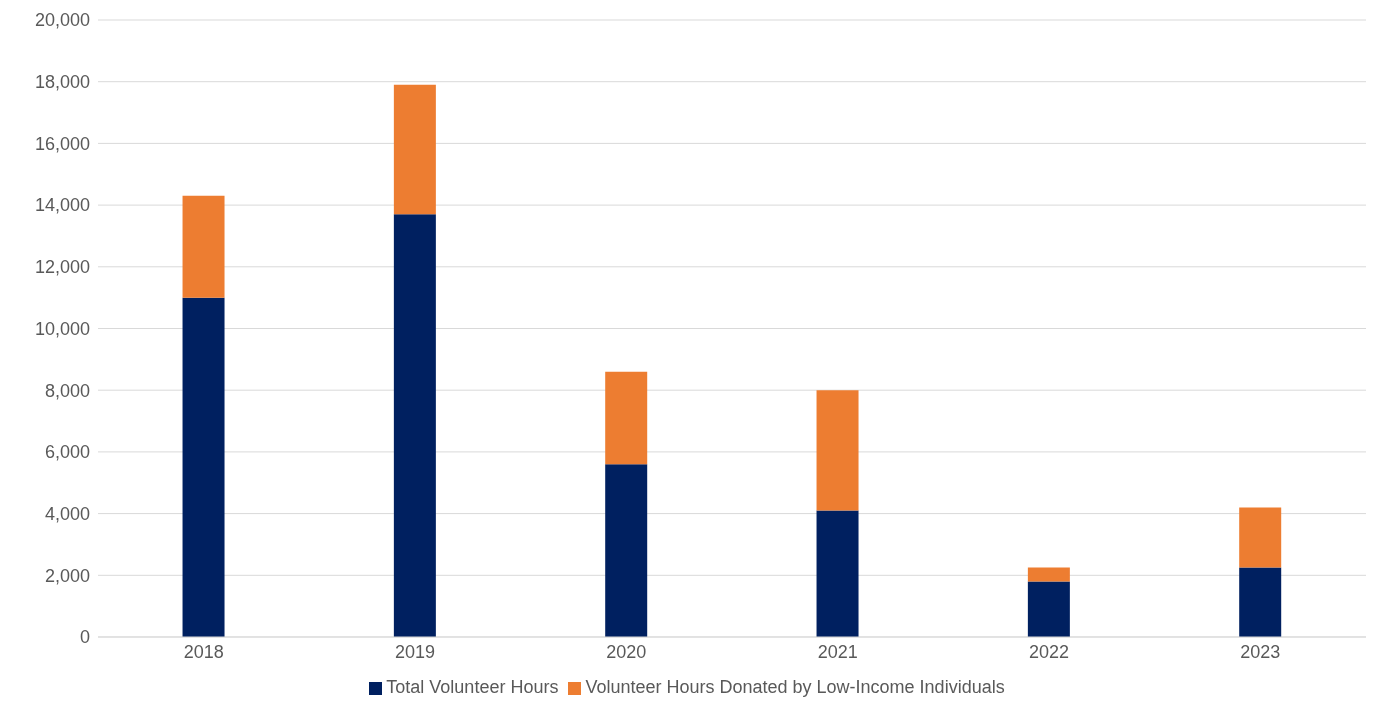  I want to click on legend-label: Total Volunteer Hours, so click(472, 687).